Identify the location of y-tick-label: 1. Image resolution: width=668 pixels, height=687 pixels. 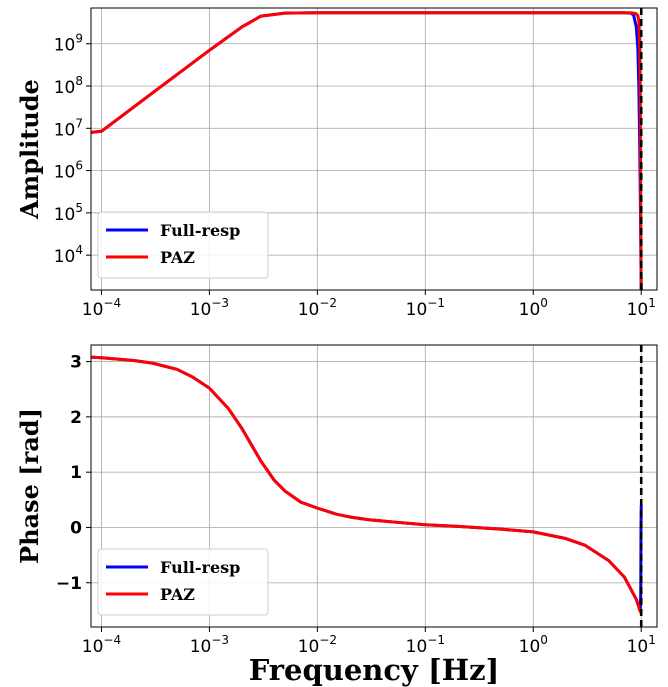
(76, 473).